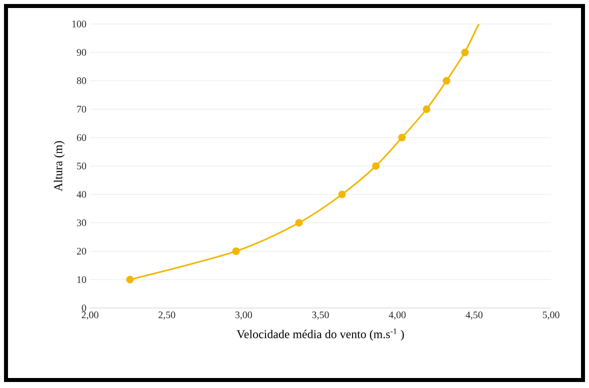 This screenshot has height=388, width=589. What do you see at coordinates (81, 194) in the screenshot?
I see `y-tick-label: 40` at bounding box center [81, 194].